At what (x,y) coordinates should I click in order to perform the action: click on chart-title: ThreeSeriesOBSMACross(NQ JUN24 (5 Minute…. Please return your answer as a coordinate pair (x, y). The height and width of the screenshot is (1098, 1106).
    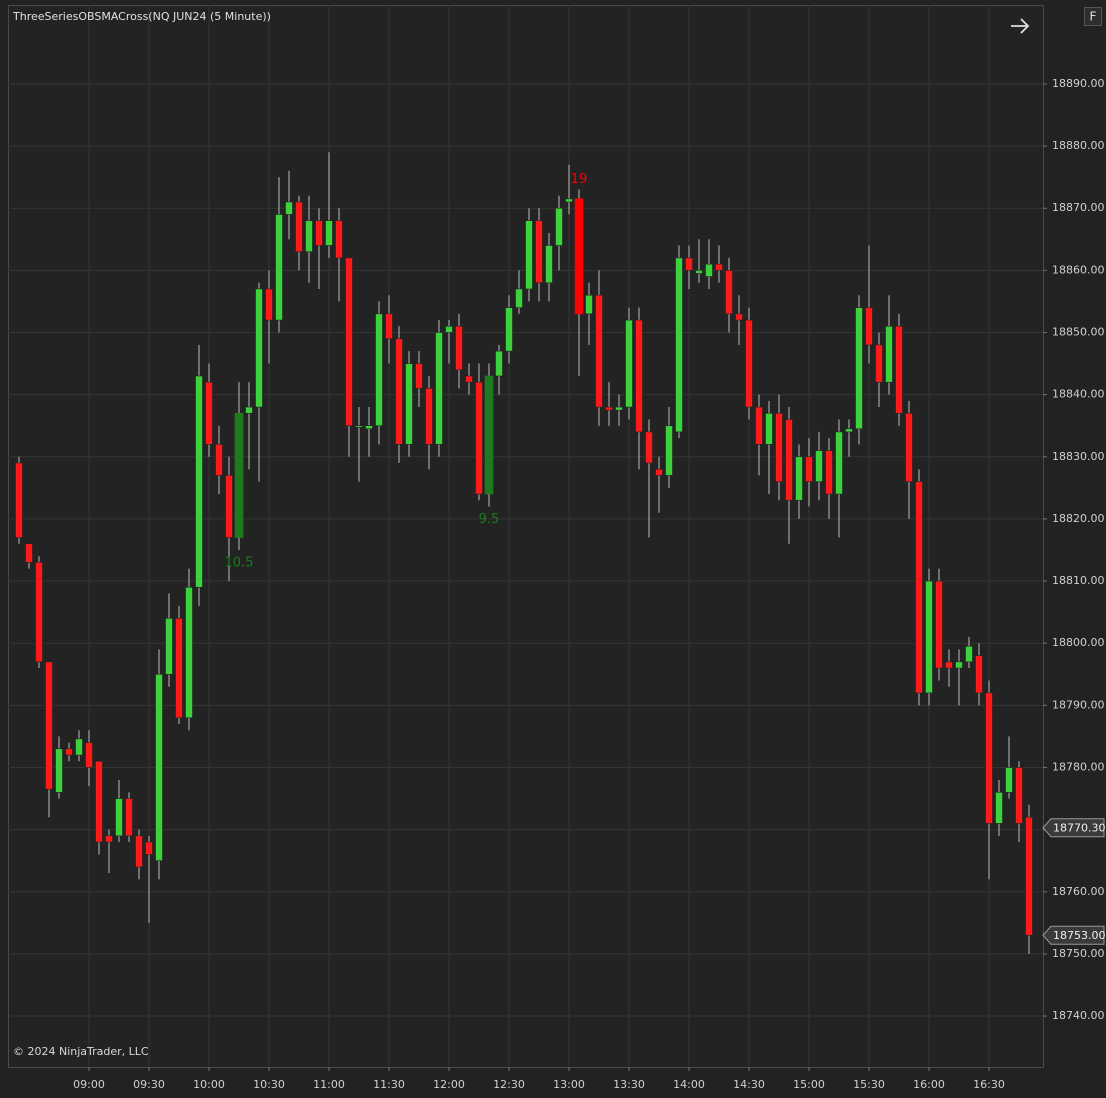
    Looking at the image, I should click on (141, 16).